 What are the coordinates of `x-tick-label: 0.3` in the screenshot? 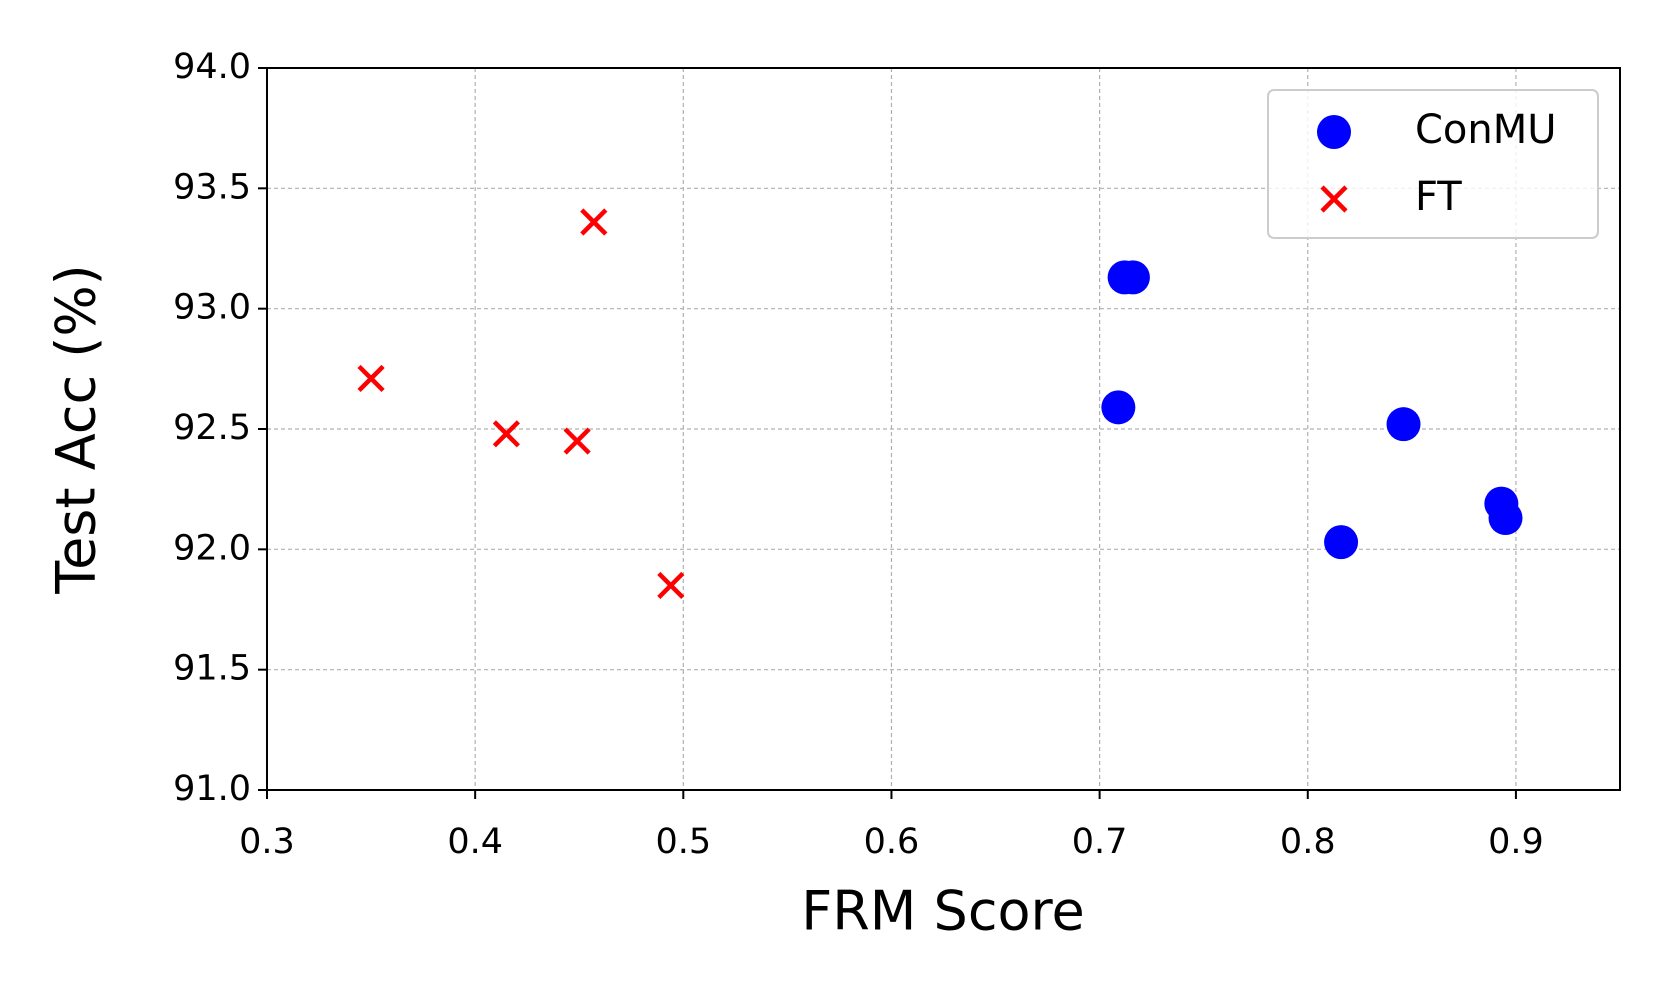 It's located at (267, 842).